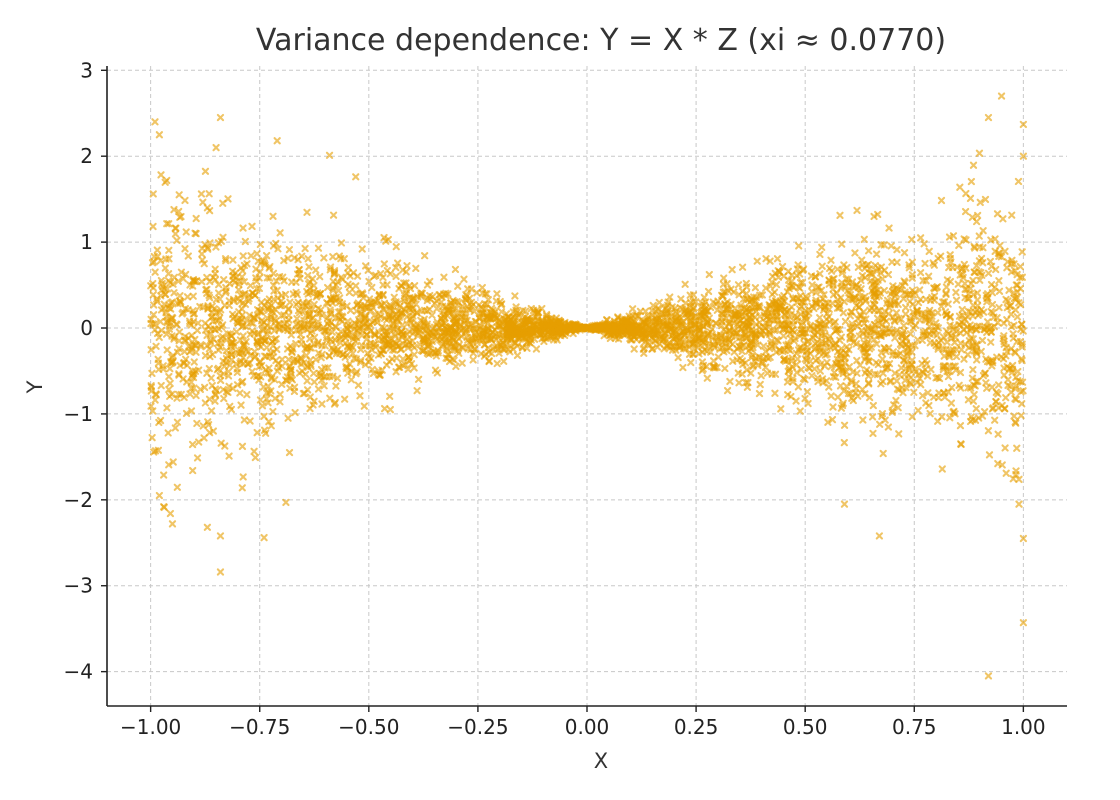 The image size is (1120, 800). I want to click on x-tick-label: 0.50, so click(805, 727).